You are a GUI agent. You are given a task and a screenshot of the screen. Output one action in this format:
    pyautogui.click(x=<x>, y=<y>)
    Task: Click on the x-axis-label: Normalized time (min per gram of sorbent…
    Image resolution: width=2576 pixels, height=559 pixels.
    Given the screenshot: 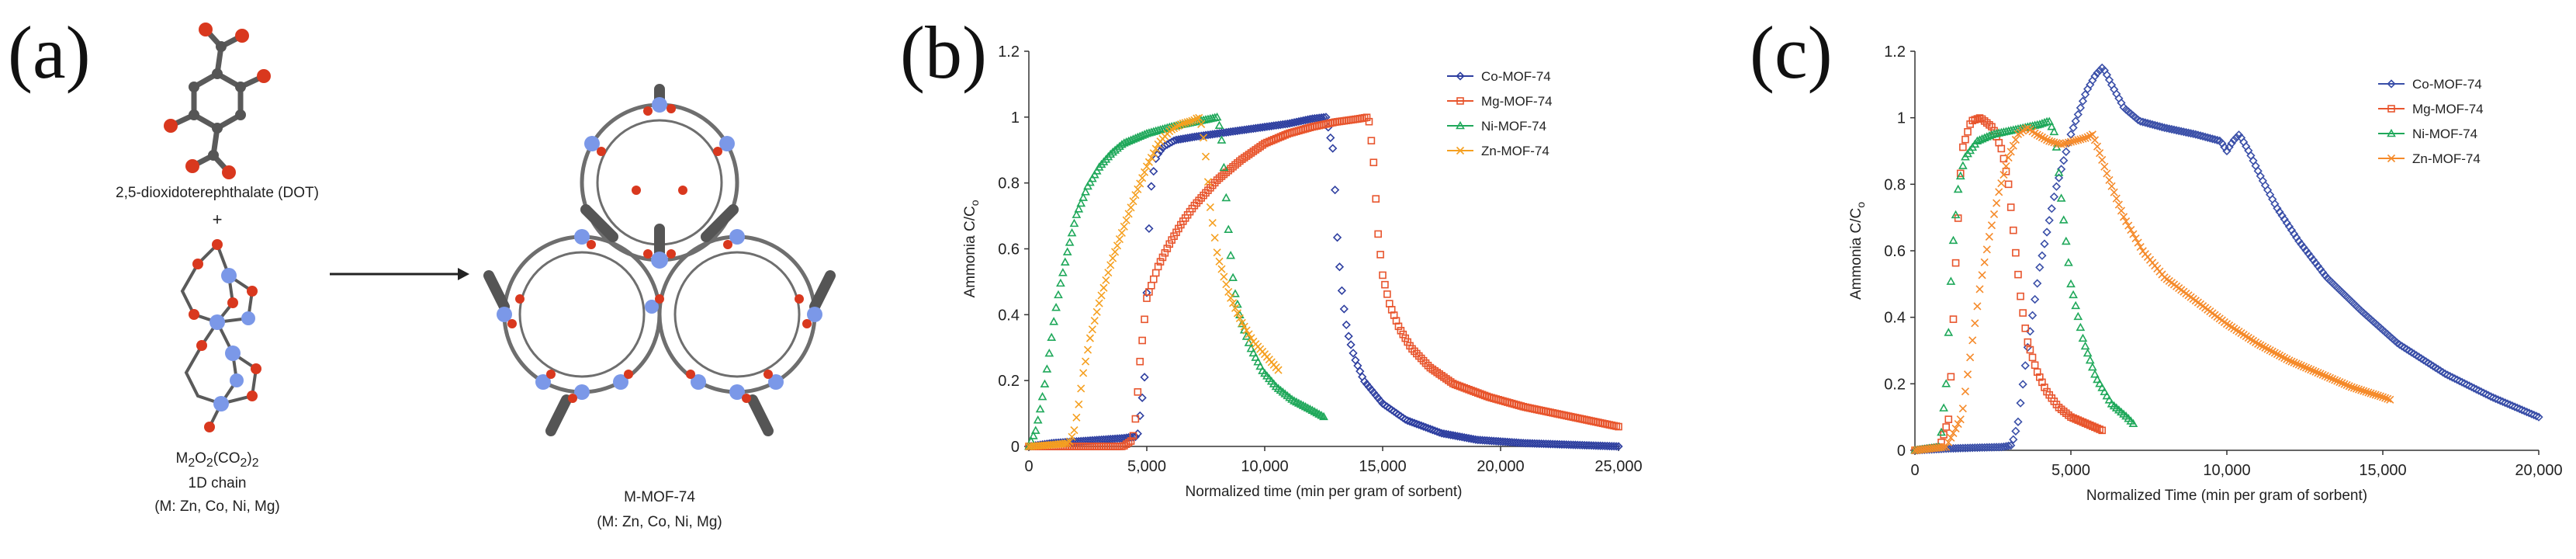 What is the action you would take?
    pyautogui.click(x=1324, y=492)
    